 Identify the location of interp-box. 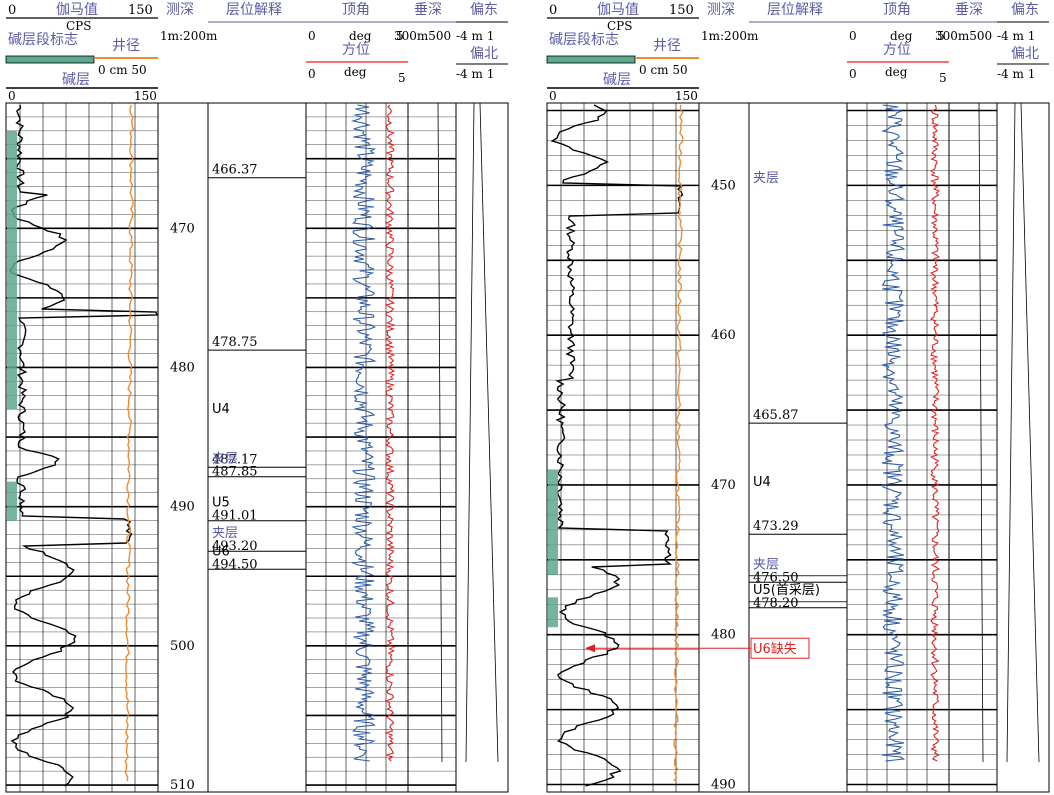
(798, 589).